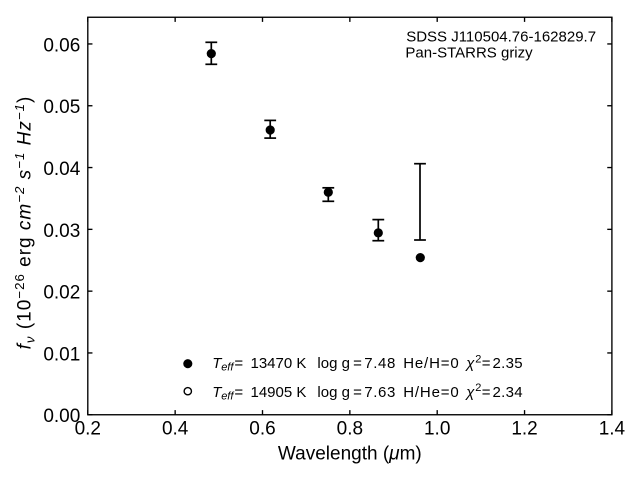  I want to click on svg-text: 0.02, so click(61, 293).